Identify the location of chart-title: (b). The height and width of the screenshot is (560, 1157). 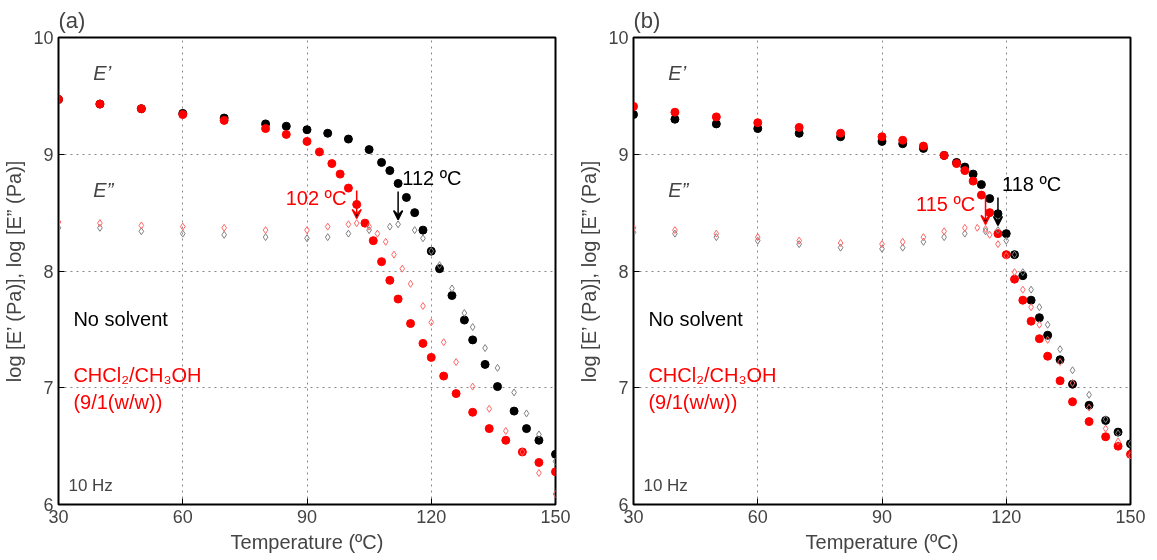
(647, 20).